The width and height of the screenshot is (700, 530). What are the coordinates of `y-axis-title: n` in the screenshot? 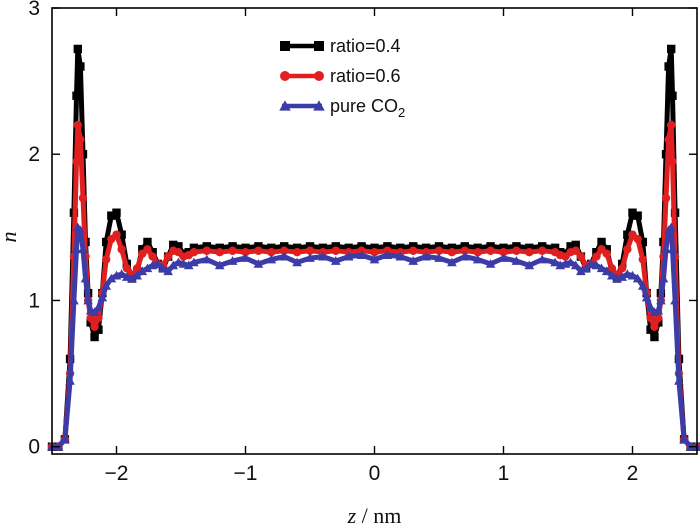 It's located at (10, 237).